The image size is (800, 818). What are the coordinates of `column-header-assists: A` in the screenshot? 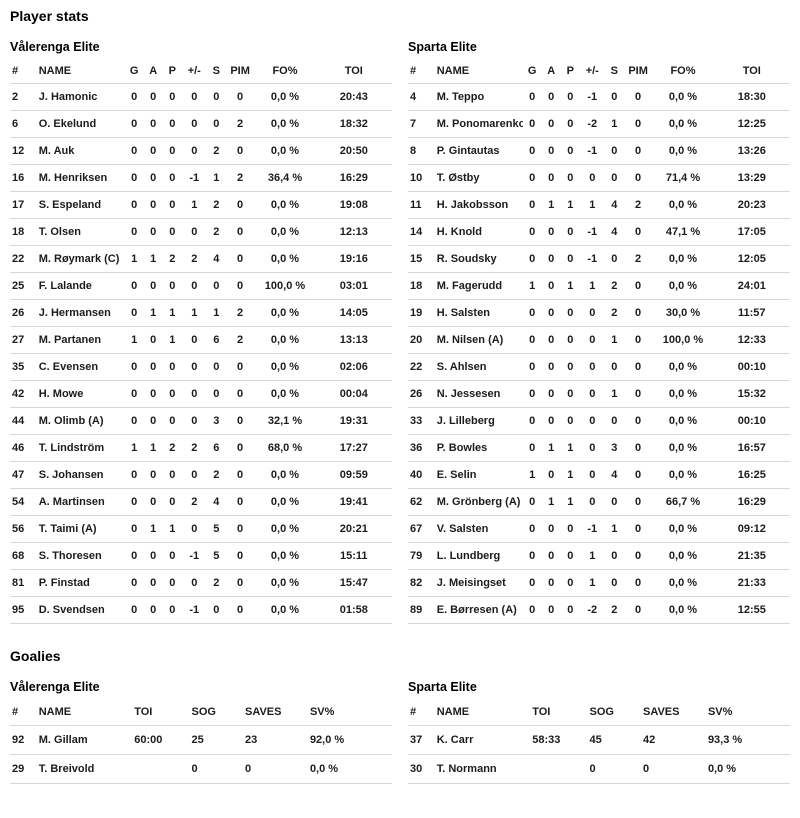 It's located at (153, 72).